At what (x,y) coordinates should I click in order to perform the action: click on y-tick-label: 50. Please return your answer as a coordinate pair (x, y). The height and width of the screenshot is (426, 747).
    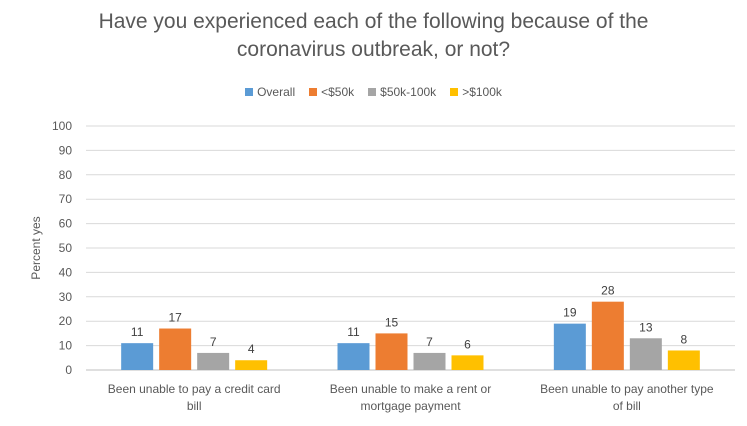
    Looking at the image, I should click on (66, 248).